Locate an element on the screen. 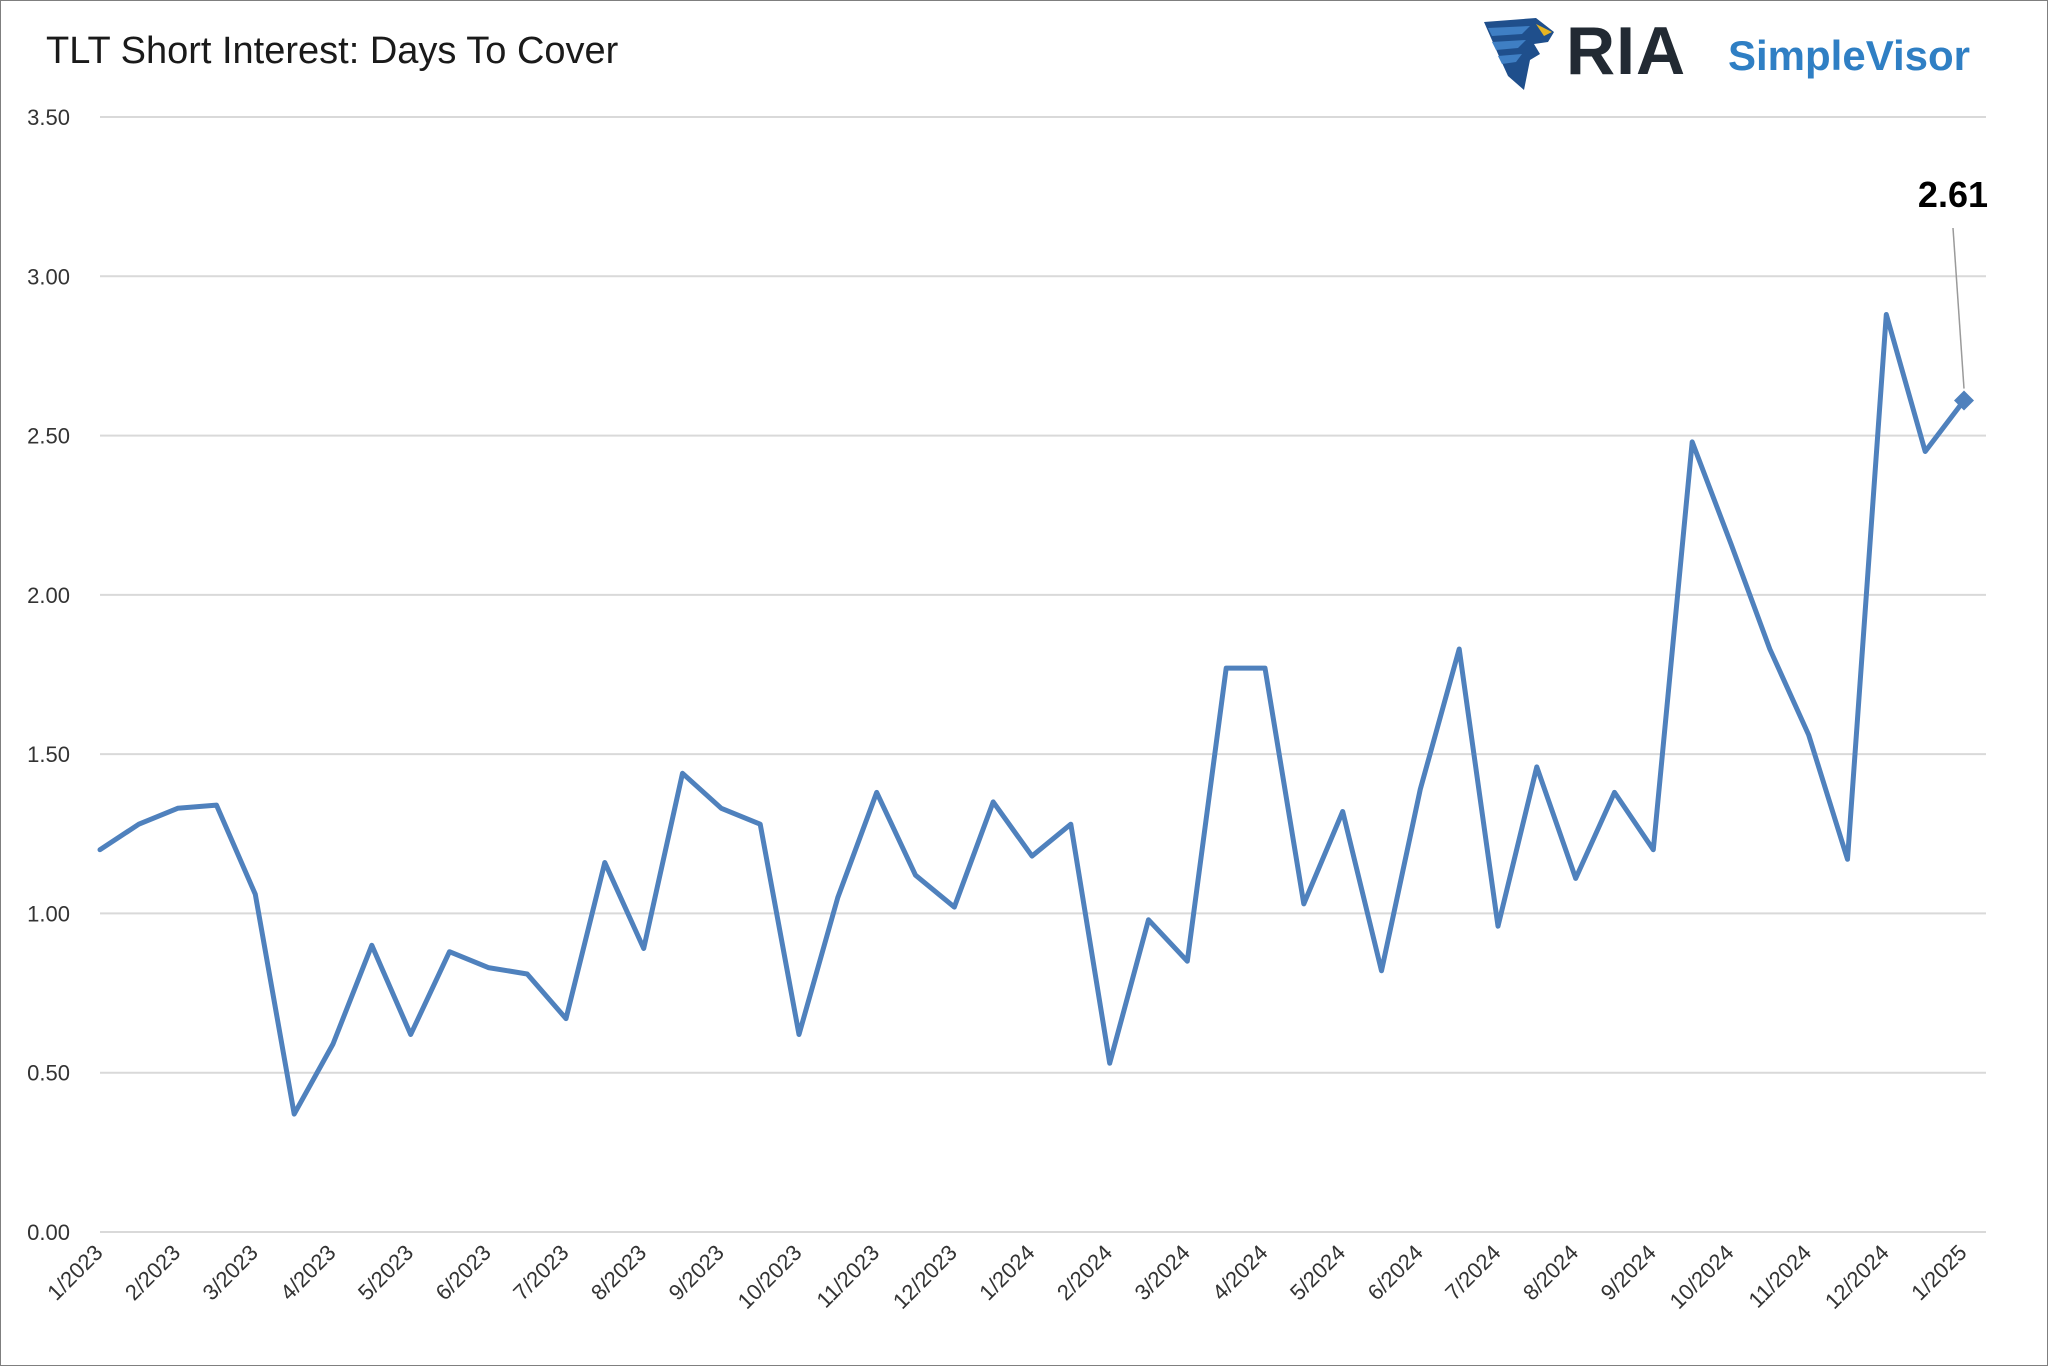 This screenshot has height=1366, width=2048. annotation-leader-line is located at coordinates (1958, 308).